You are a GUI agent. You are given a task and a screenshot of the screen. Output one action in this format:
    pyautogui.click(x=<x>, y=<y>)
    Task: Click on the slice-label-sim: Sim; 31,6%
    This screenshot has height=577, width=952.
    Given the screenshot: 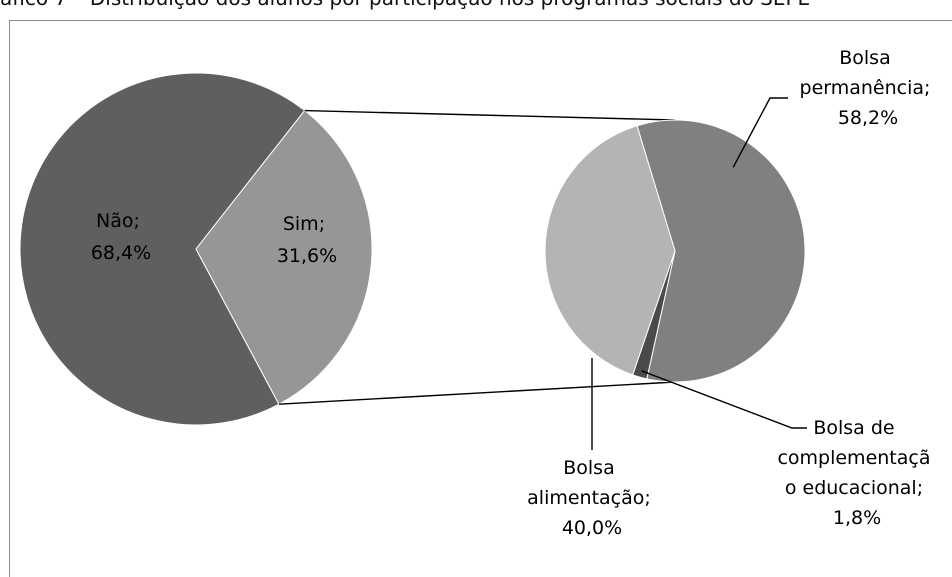 What is the action you would take?
    pyautogui.click(x=307, y=240)
    